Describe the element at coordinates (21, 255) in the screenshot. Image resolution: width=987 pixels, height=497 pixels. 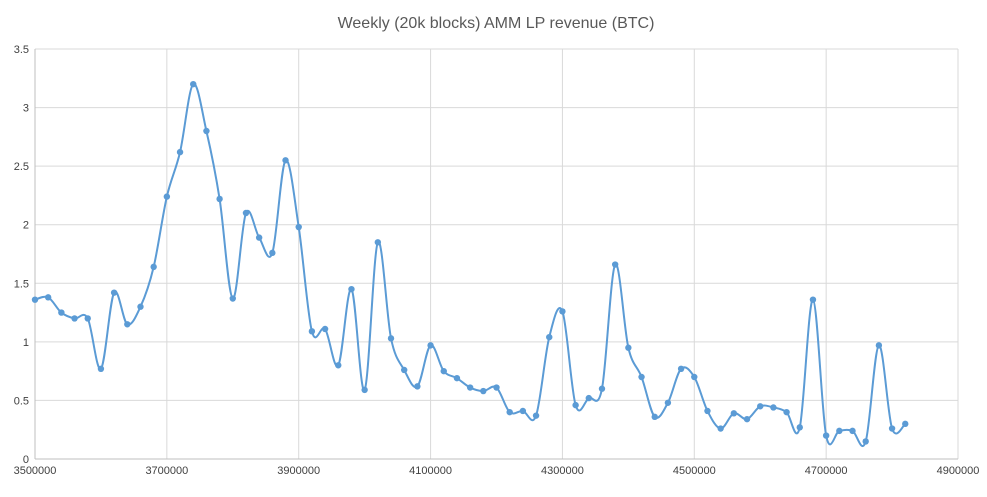
I see `y-axis-tick-labels: 0 0.5 1 1.5 2 2.5 3 3.5` at that location.